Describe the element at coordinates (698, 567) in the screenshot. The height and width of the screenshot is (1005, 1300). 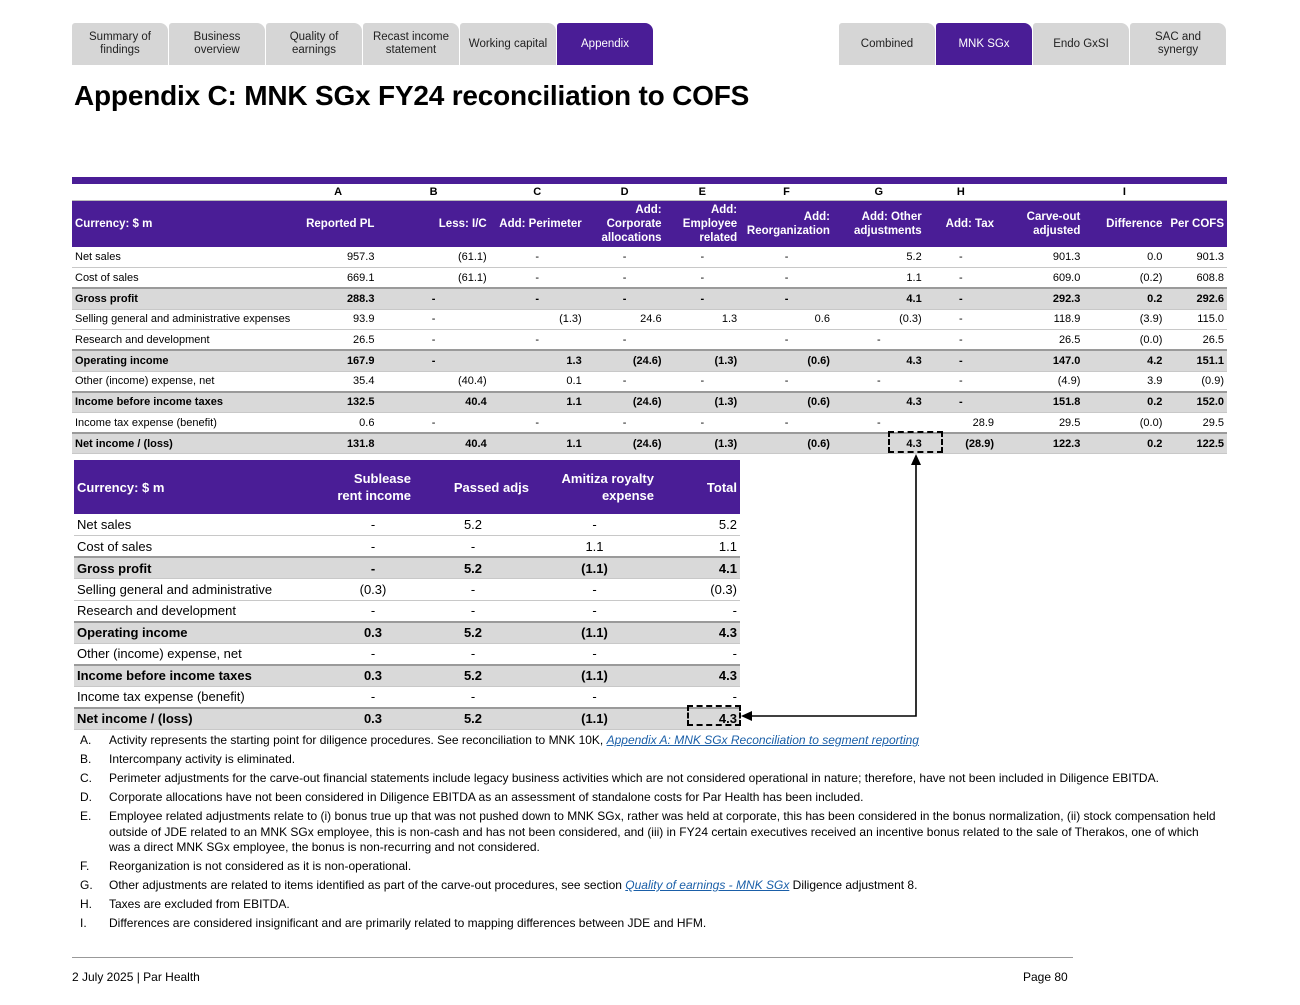
I see `table-cell: 4.1` at that location.